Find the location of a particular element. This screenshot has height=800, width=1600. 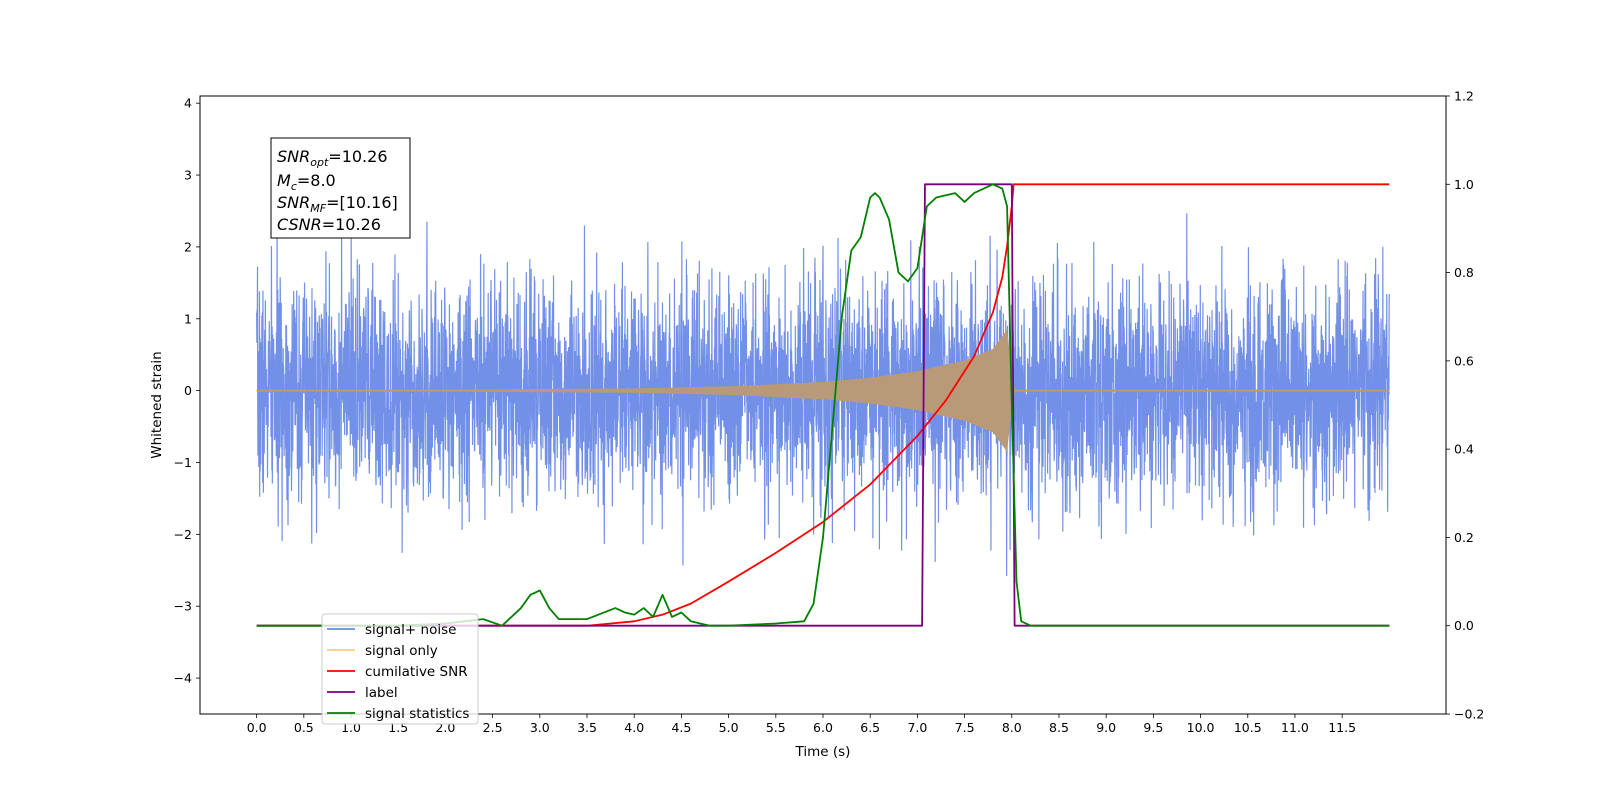

annotation-frame is located at coordinates (340, 188).